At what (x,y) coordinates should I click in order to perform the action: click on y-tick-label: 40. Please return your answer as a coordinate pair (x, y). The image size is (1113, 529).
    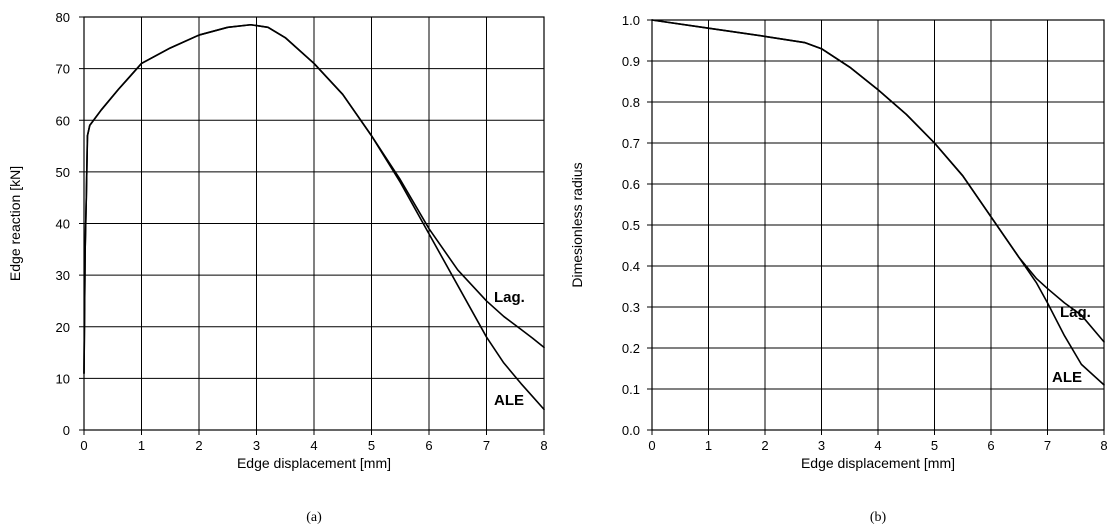
    Looking at the image, I should click on (63, 224).